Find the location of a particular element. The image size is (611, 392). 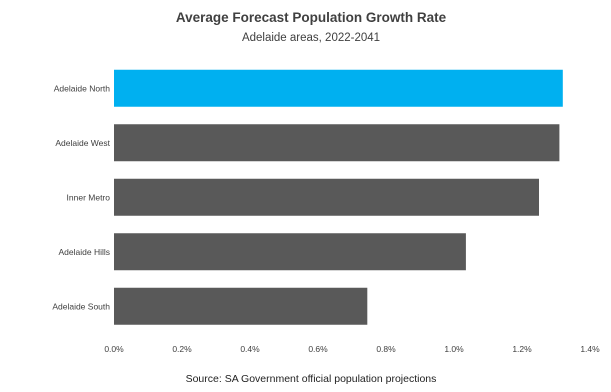

x-tick-label: 0.4% is located at coordinates (250, 349).